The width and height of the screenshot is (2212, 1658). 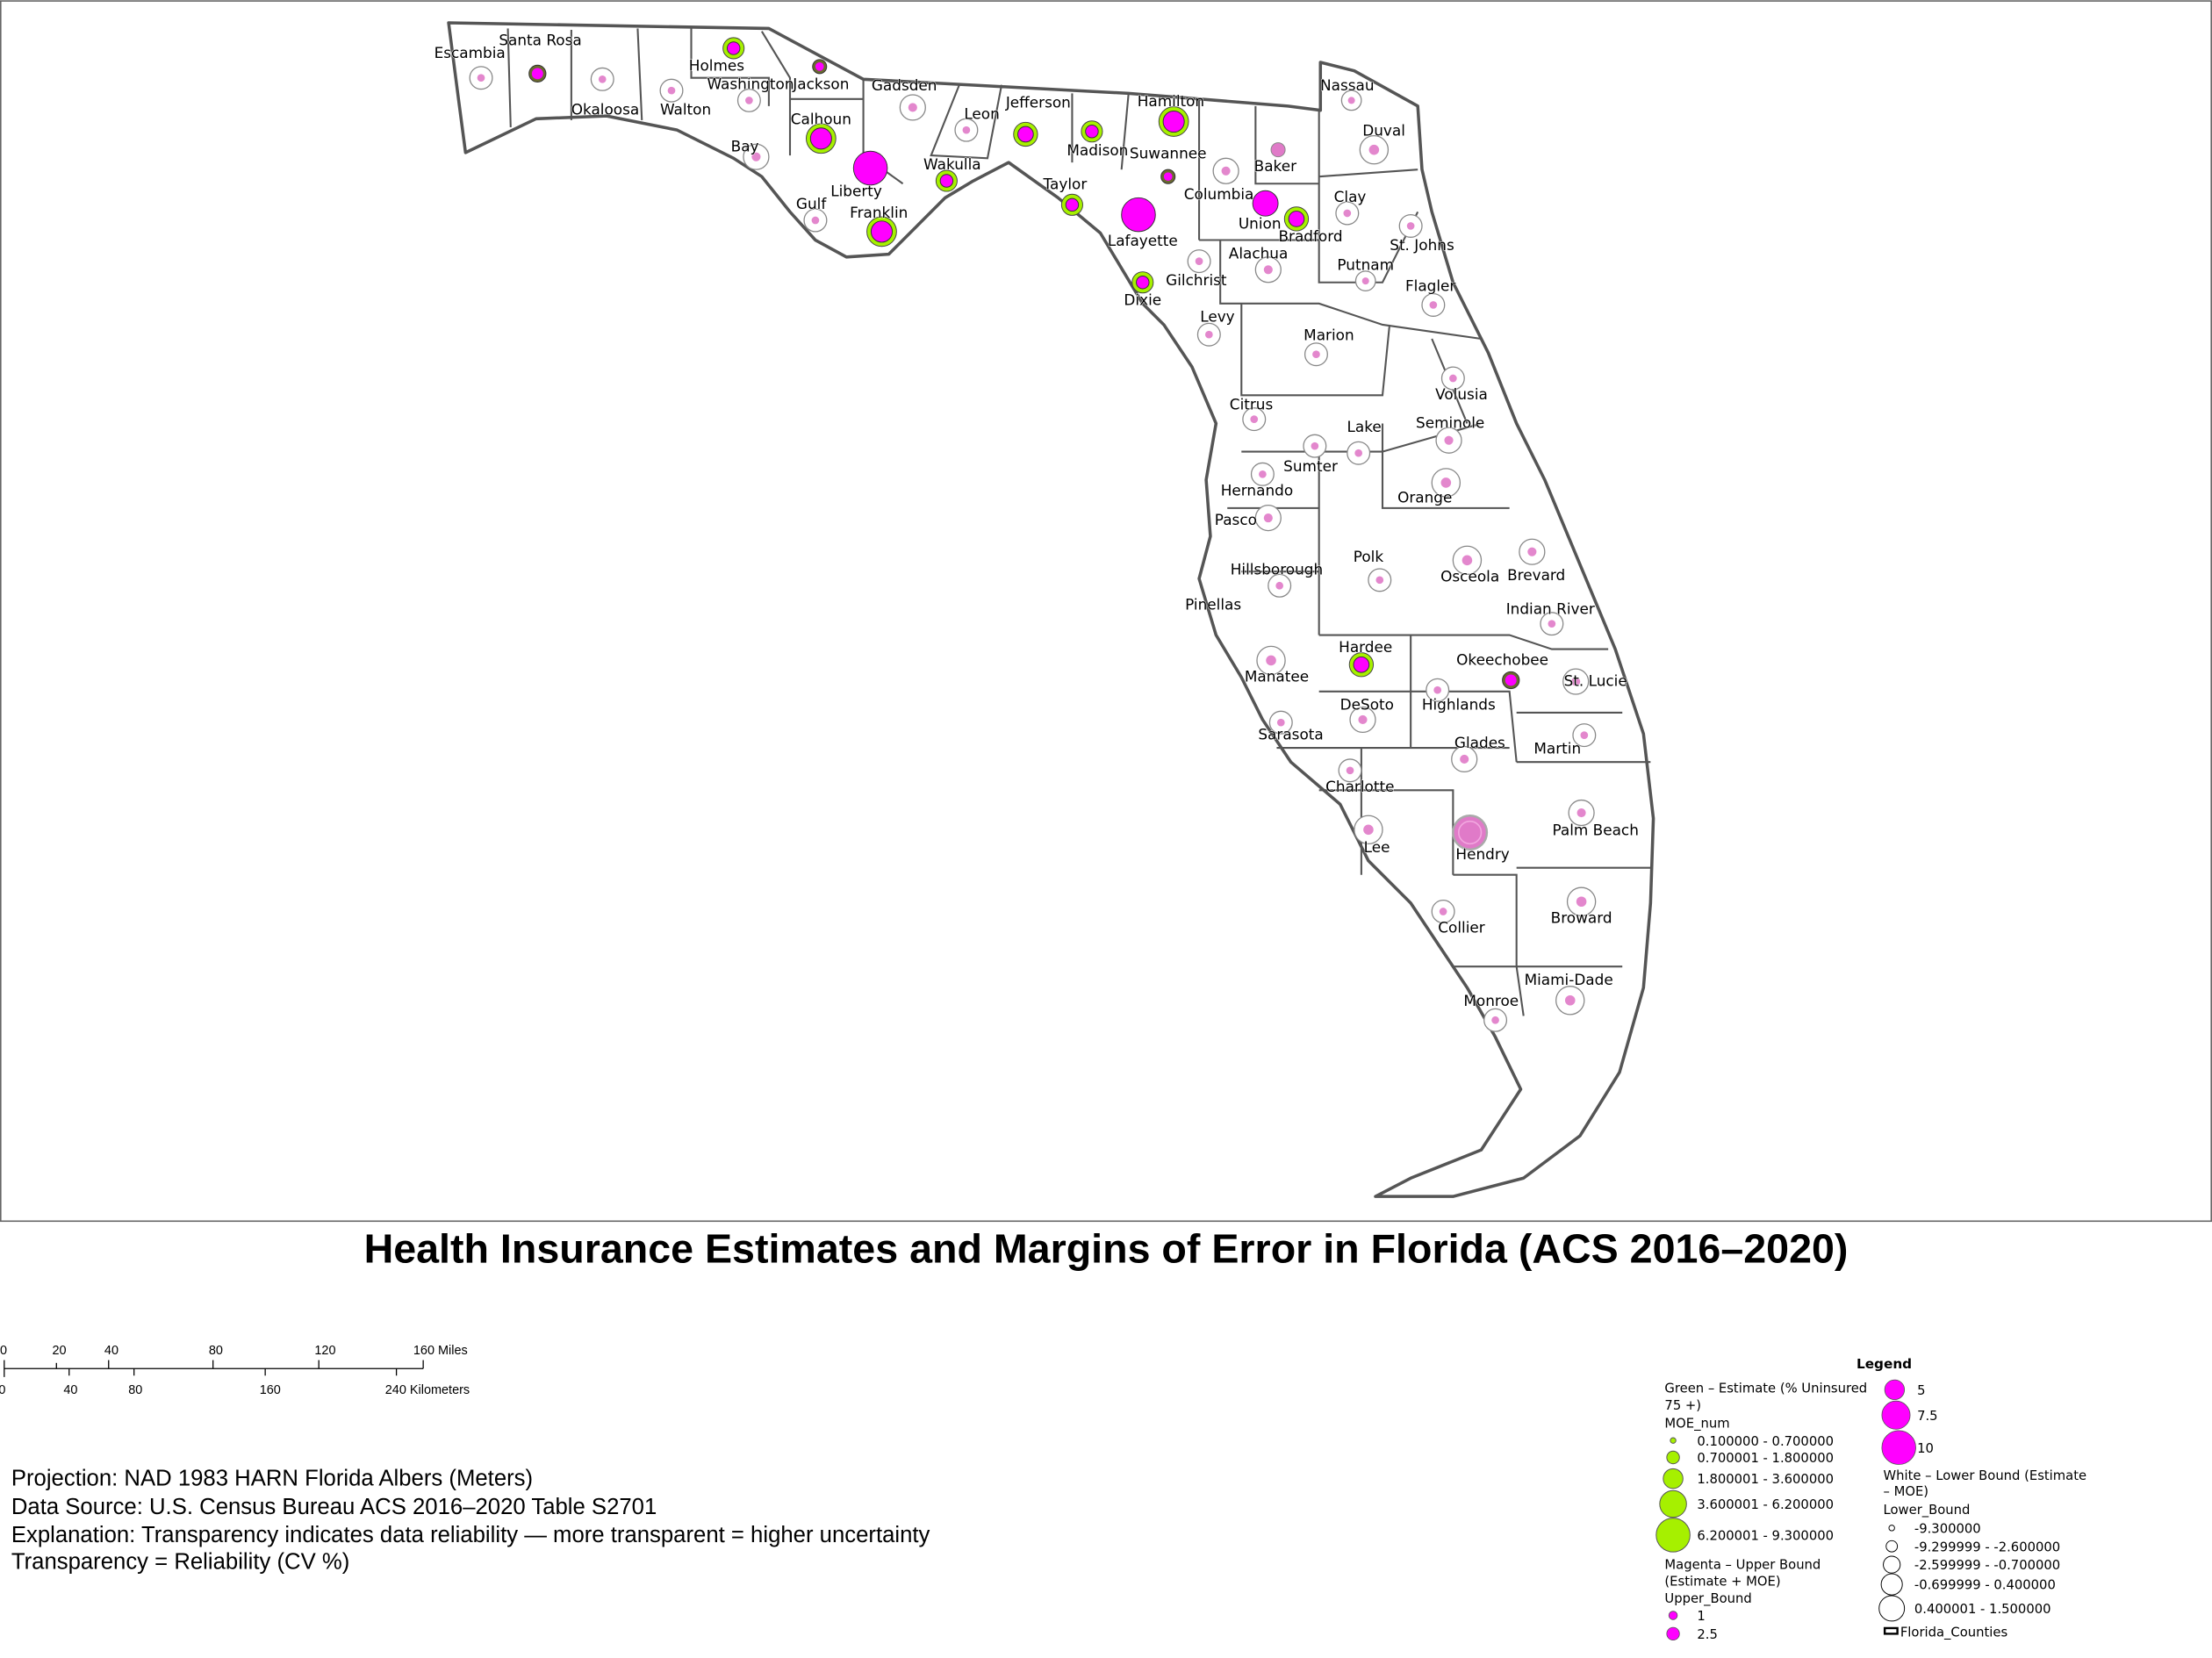 What do you see at coordinates (1461, 928) in the screenshot?
I see `county-label: Collier` at bounding box center [1461, 928].